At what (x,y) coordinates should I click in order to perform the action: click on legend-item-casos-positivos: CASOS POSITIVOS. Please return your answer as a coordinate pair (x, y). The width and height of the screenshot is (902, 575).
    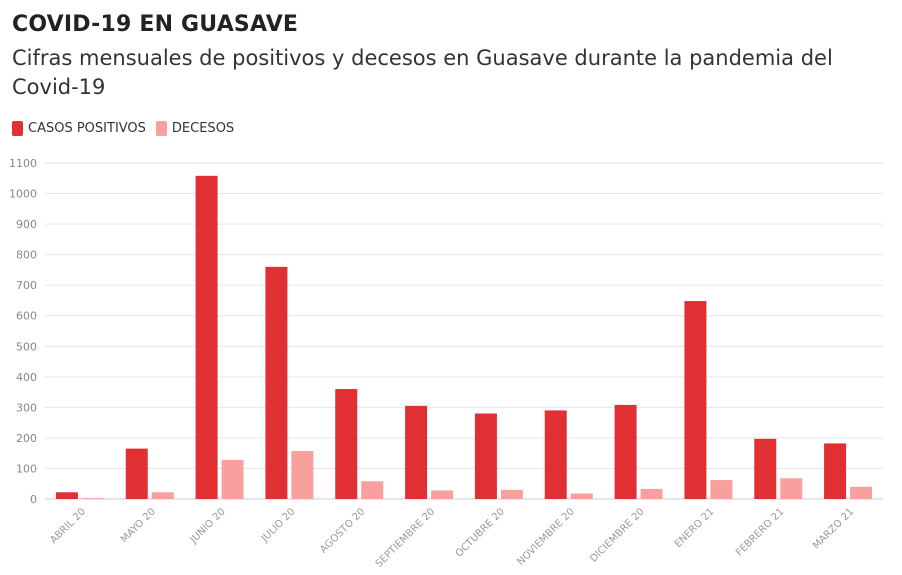
    Looking at the image, I should click on (79, 128).